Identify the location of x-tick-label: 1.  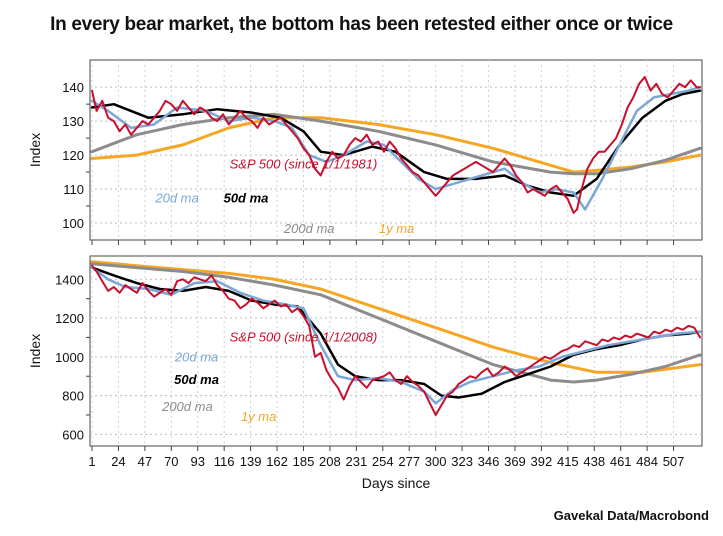
(91, 461).